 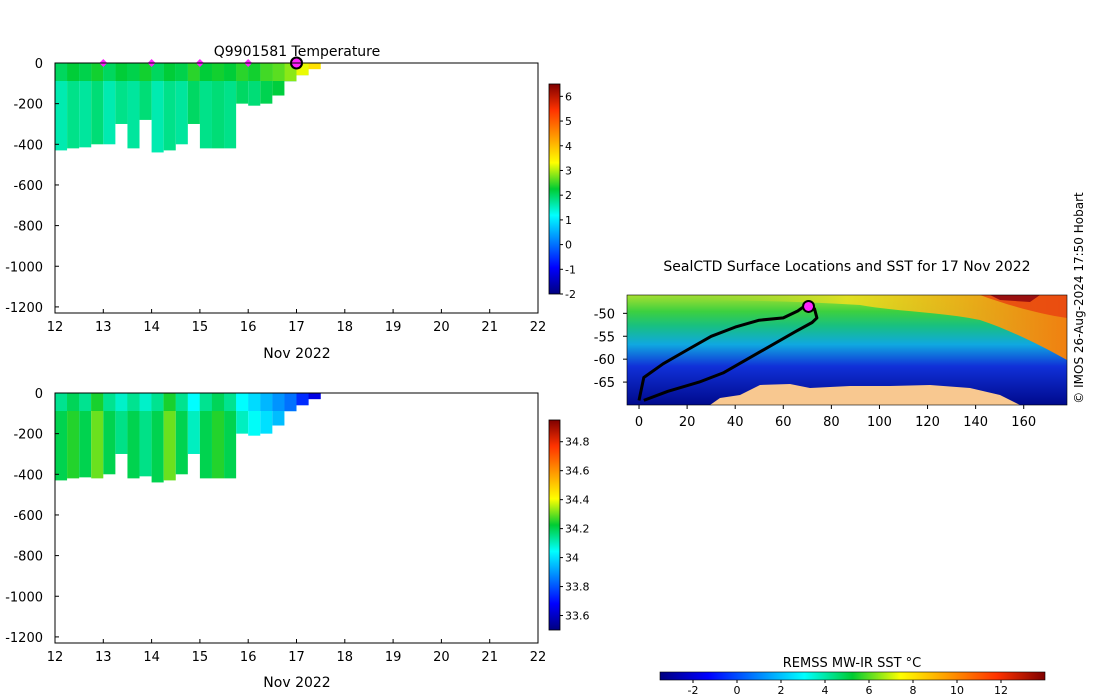 I want to click on temperature-colorbar, so click(x=554, y=189).